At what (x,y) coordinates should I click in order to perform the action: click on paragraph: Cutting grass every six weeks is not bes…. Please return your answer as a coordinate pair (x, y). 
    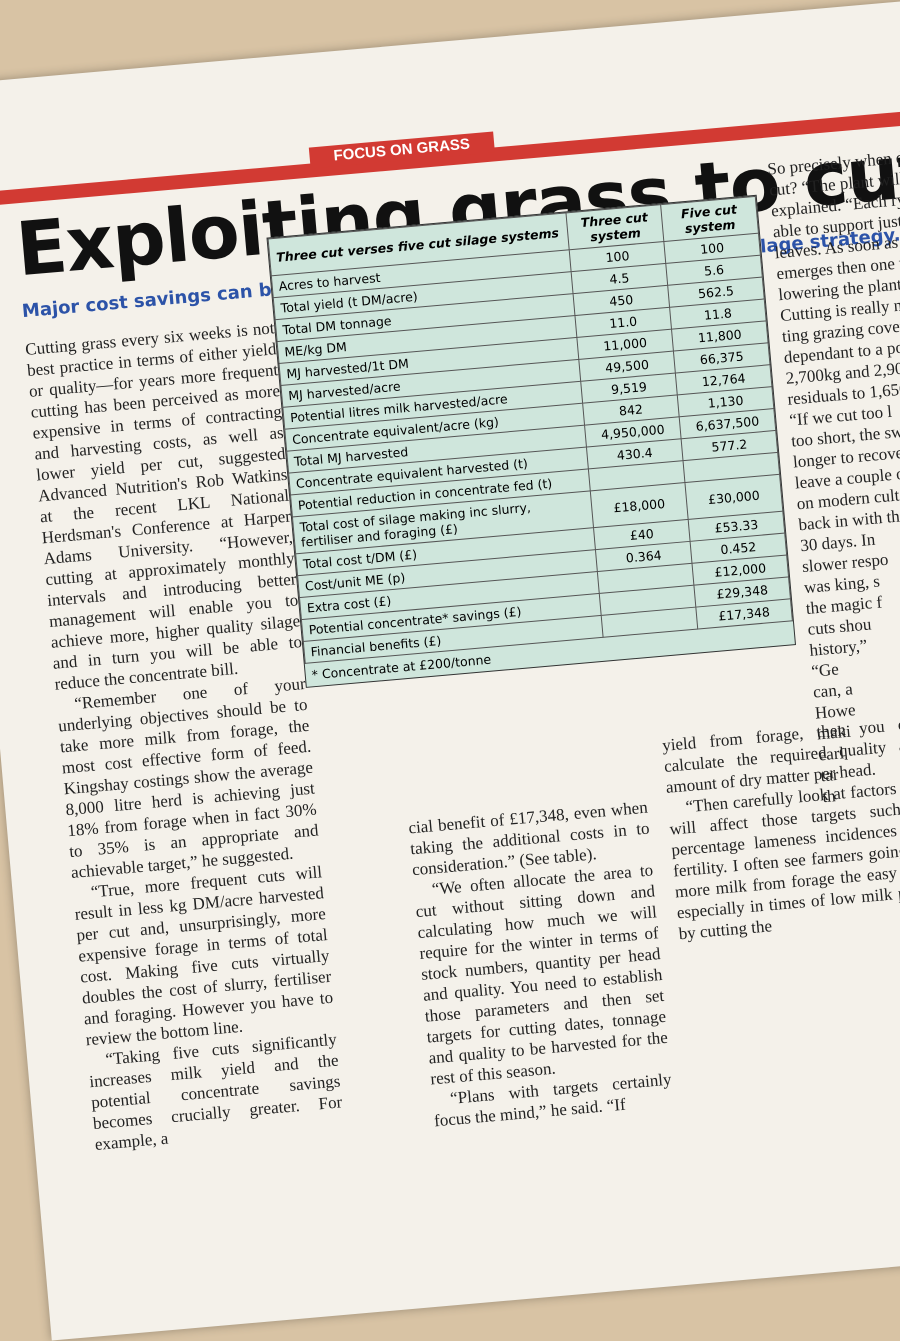
    Looking at the image, I should click on (163, 506).